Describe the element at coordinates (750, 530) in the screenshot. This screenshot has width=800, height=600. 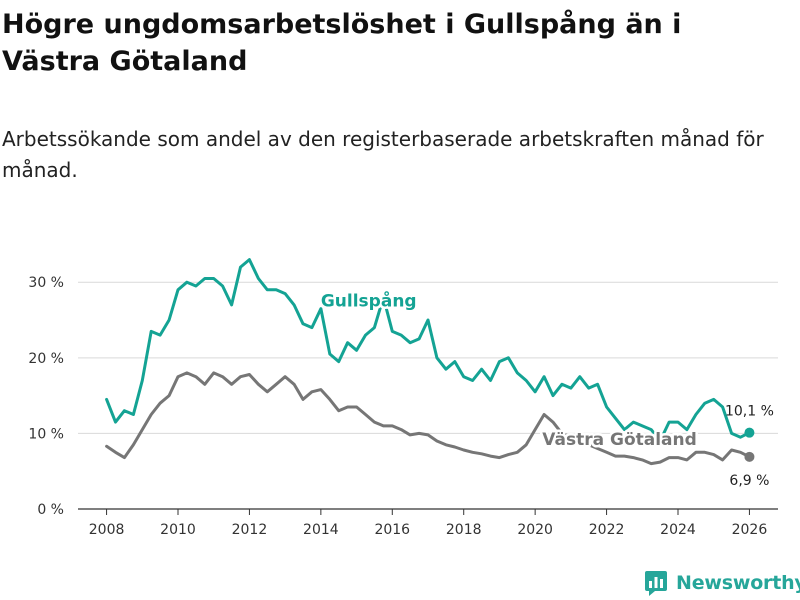
I see `x-tick-label: 2026` at that location.